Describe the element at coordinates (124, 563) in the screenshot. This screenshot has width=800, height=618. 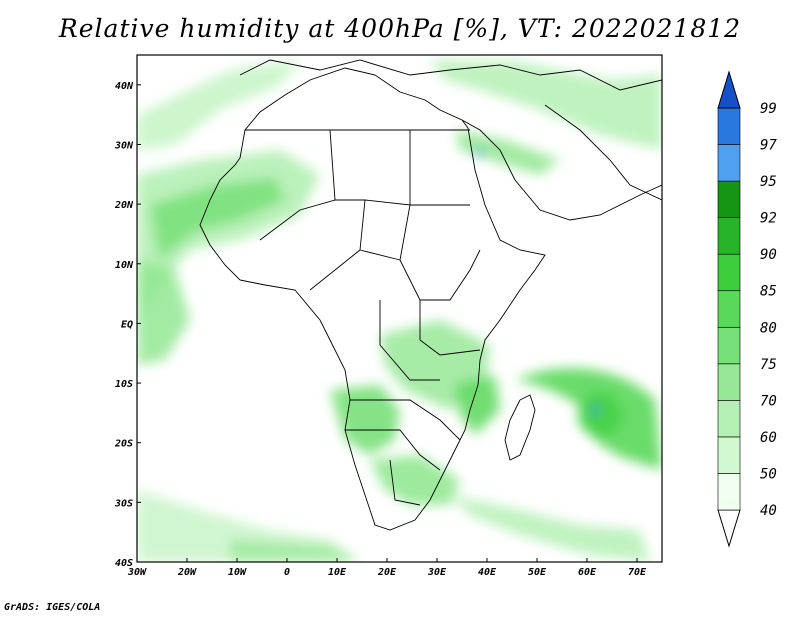
I see `lat-tick-label: 40S` at that location.